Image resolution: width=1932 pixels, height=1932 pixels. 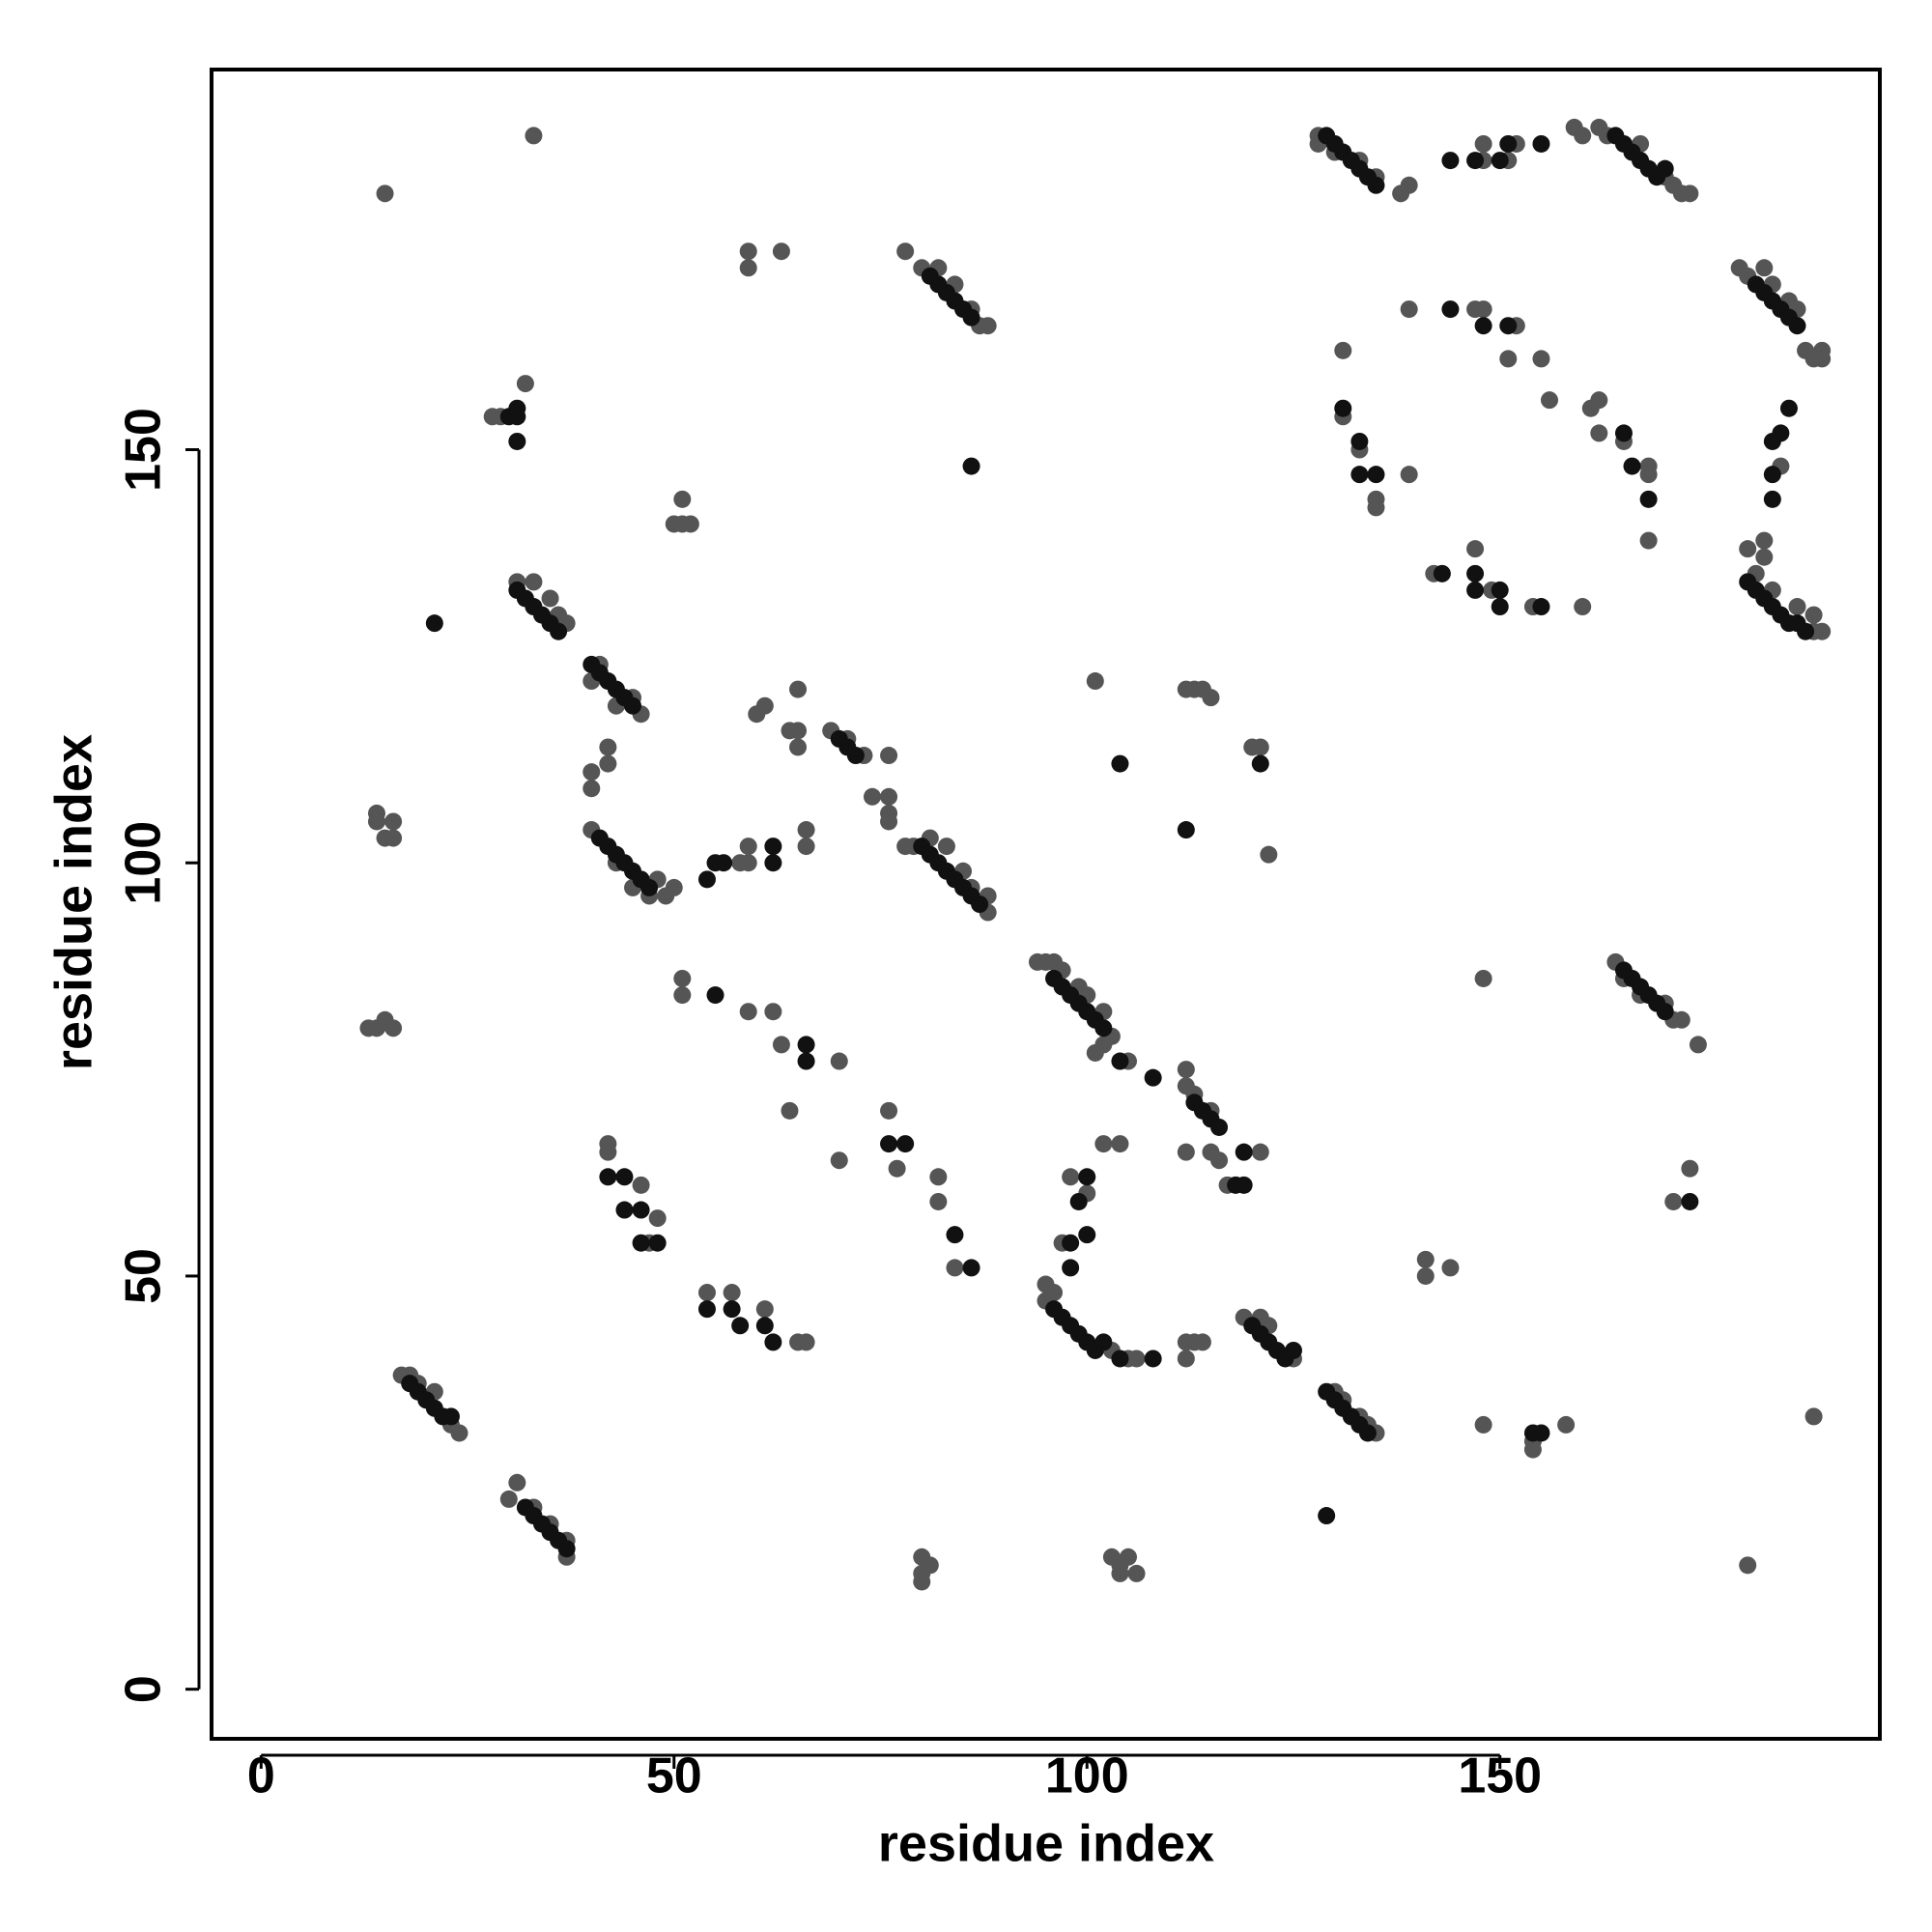 What do you see at coordinates (261, 1776) in the screenshot?
I see `x-tick-label: 0` at bounding box center [261, 1776].